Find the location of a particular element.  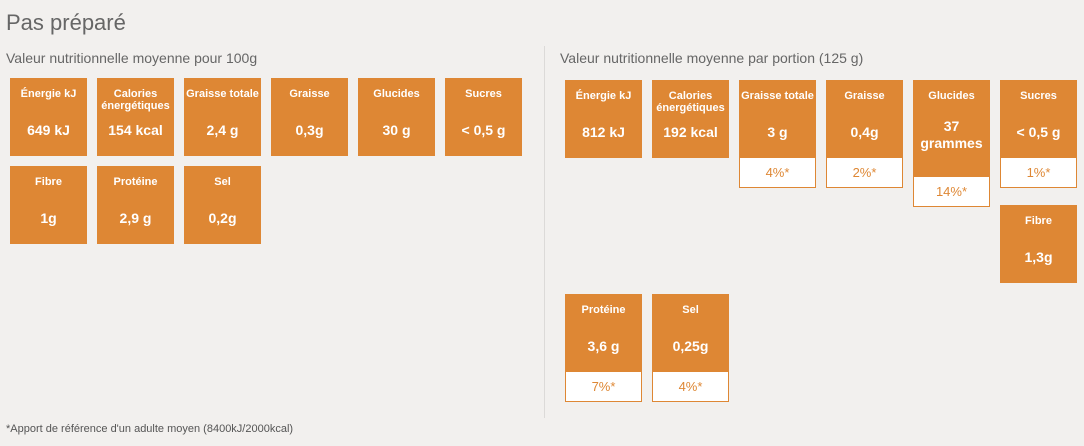

card-value: 0,2g is located at coordinates (222, 218).